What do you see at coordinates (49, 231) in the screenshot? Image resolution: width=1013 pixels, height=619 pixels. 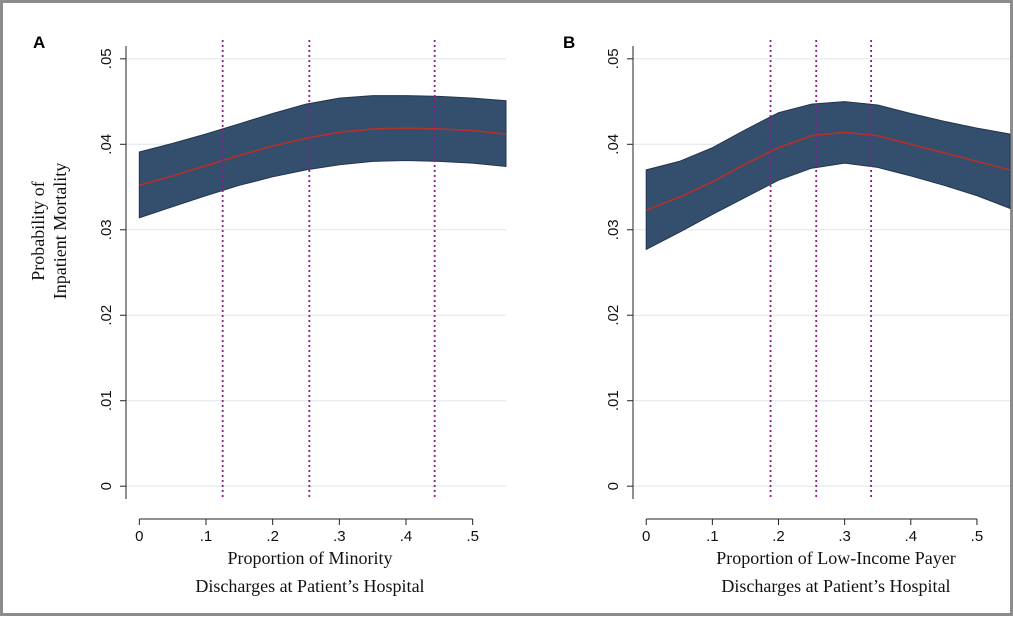 I see `y-axis-title: Probability of Inpatient Mortality` at bounding box center [49, 231].